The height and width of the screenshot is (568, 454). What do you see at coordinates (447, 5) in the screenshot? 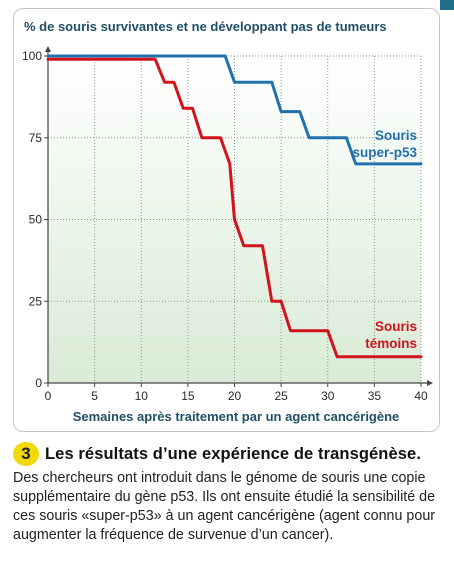
I see `corner-tab` at bounding box center [447, 5].